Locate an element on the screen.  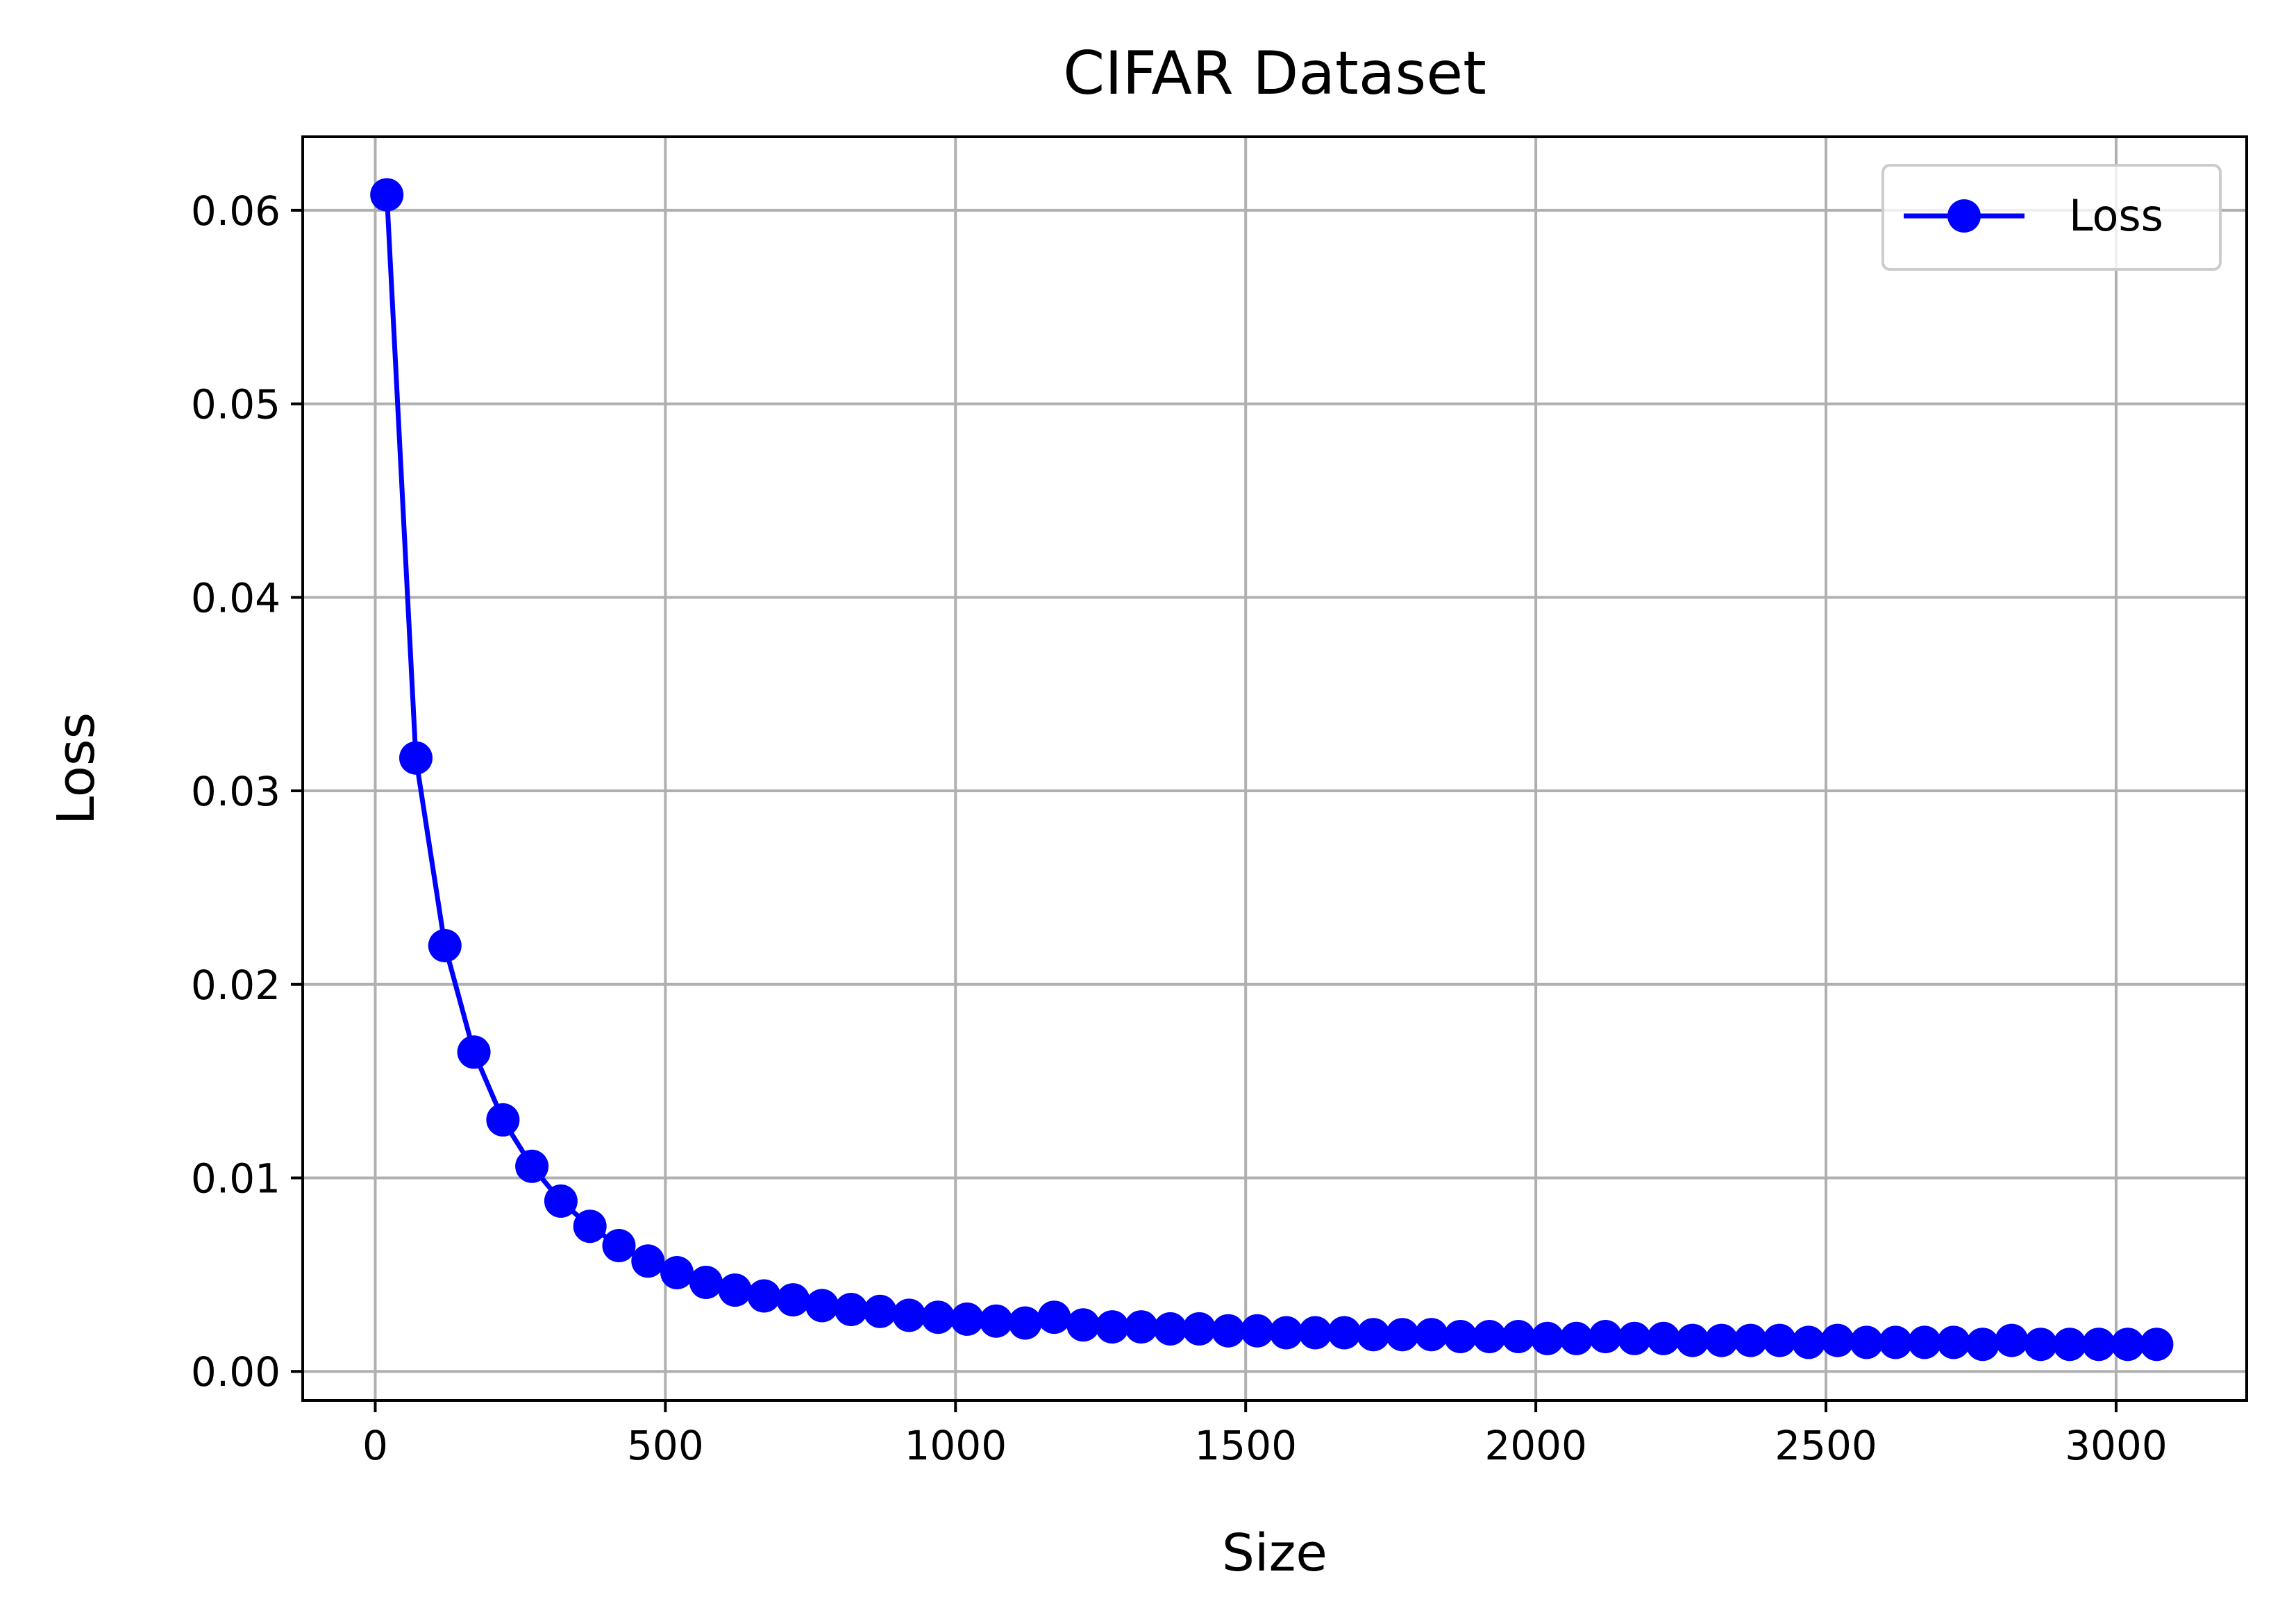
x-tick-label: 3000 is located at coordinates (2116, 1445).